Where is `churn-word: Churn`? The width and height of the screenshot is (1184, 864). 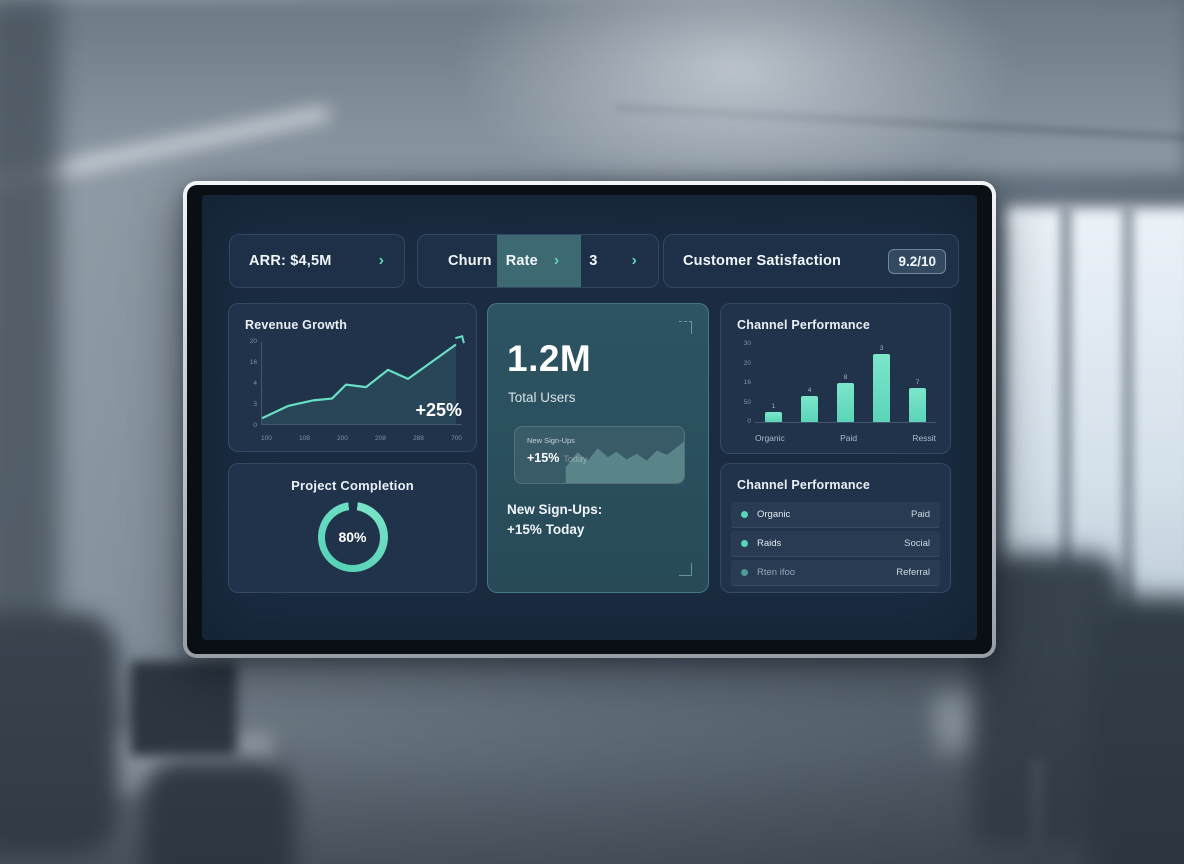 churn-word: Churn is located at coordinates (470, 261).